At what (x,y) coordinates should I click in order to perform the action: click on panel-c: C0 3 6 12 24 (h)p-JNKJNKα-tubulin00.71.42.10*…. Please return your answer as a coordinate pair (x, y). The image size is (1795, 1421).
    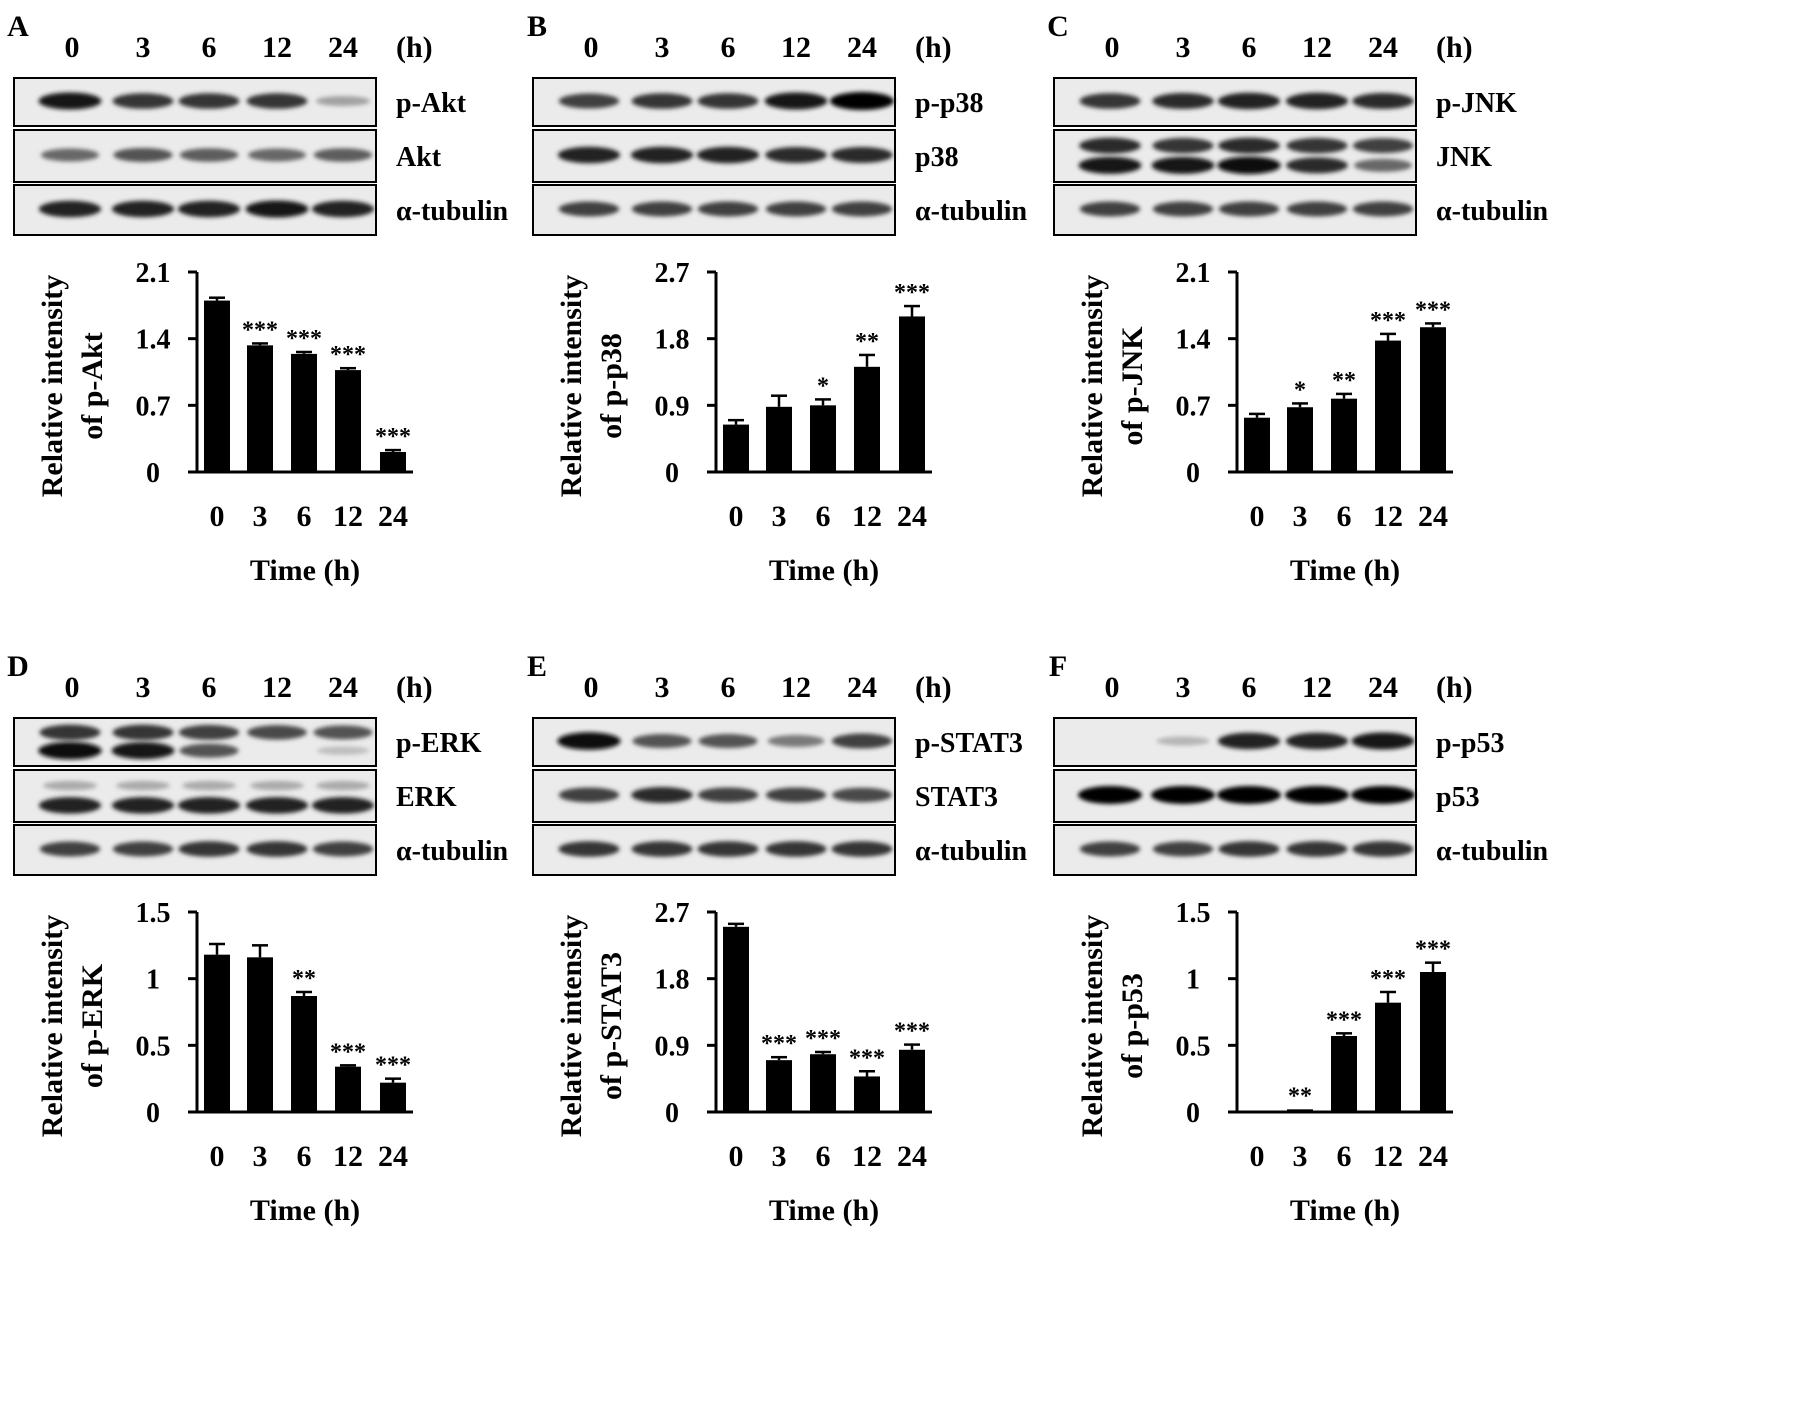
    Looking at the image, I should click on (1297, 298).